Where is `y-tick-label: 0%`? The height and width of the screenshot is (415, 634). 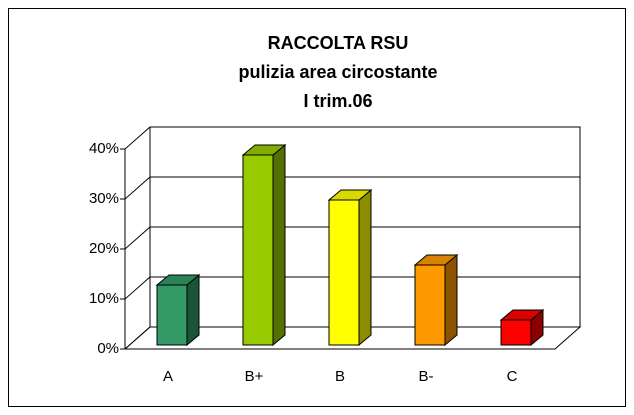
y-tick-label: 0% is located at coordinates (108, 348).